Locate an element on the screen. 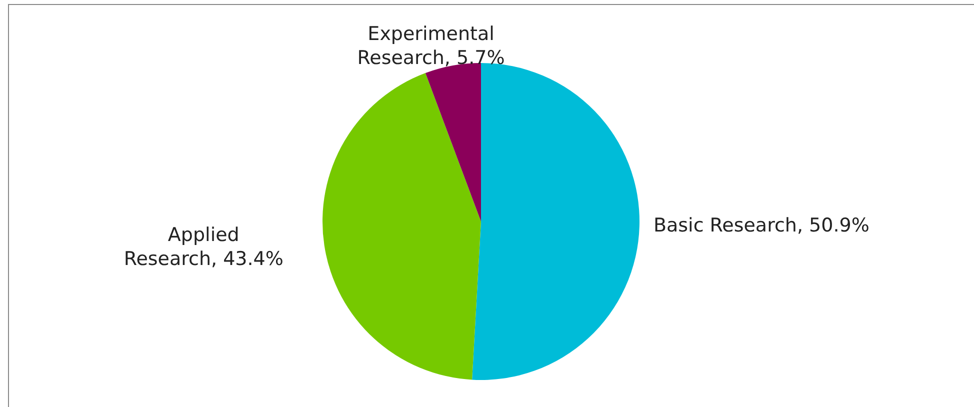 The image size is (974, 407). slice-label: Experimental Research, 5.7% is located at coordinates (431, 45).